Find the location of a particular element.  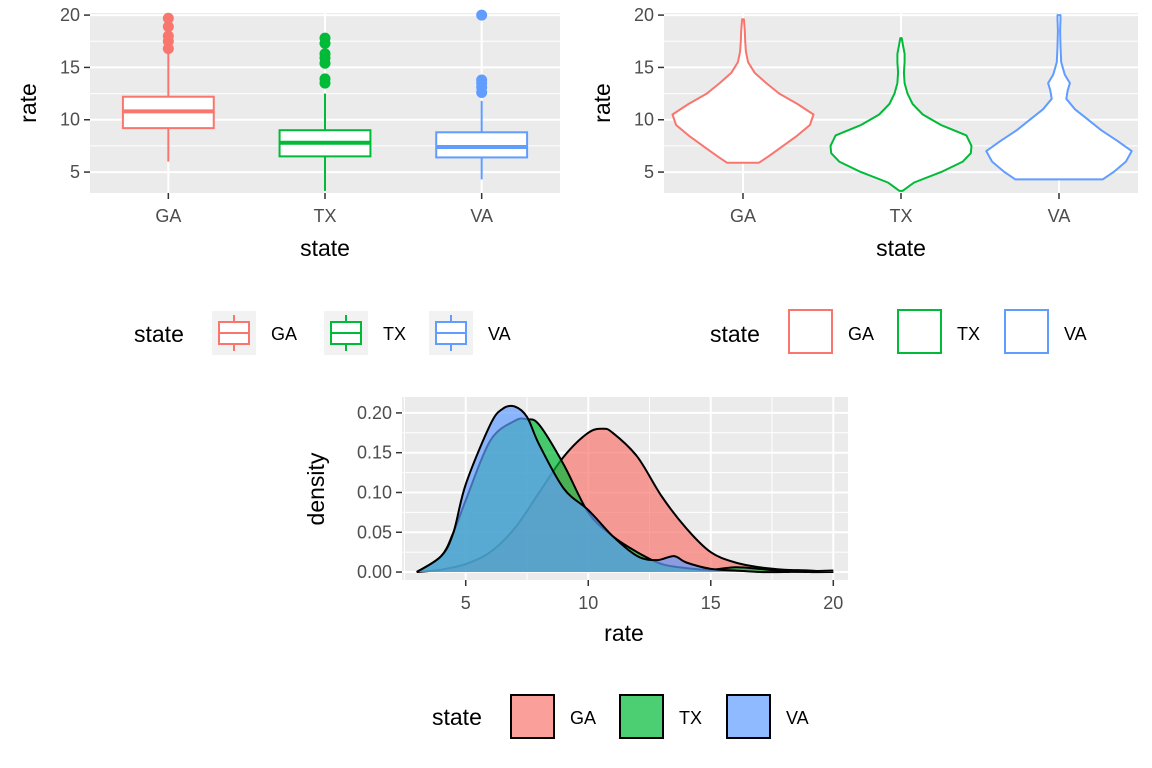

x-tick-label: 10 is located at coordinates (588, 603).